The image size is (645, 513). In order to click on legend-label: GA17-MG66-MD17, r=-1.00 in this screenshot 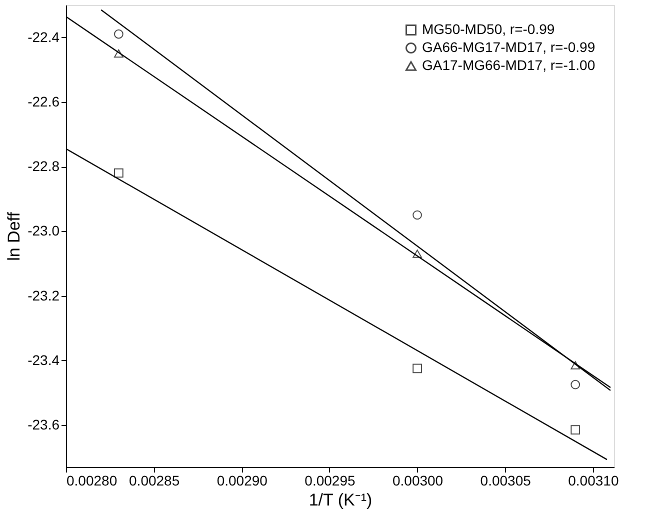, I will do `click(509, 65)`.